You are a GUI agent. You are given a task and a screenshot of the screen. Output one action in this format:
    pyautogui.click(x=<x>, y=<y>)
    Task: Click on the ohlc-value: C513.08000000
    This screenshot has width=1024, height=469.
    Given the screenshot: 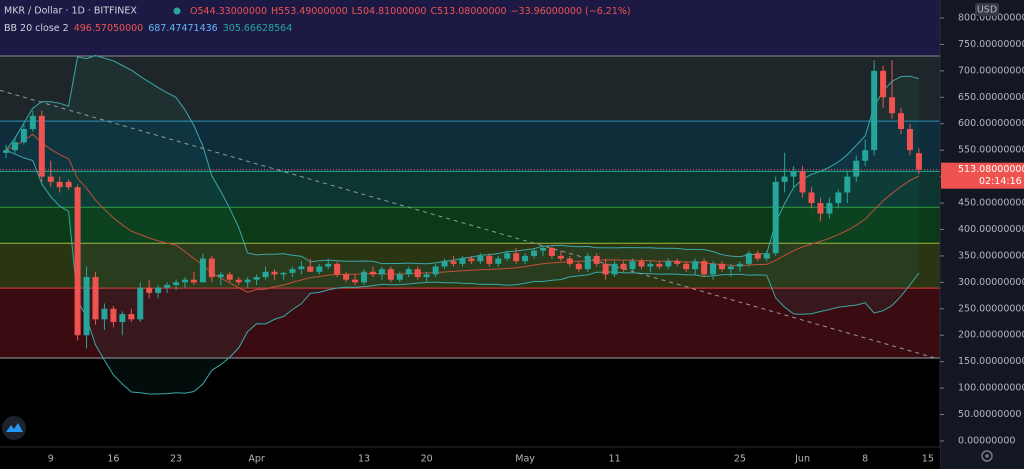 What is the action you would take?
    pyautogui.click(x=468, y=11)
    